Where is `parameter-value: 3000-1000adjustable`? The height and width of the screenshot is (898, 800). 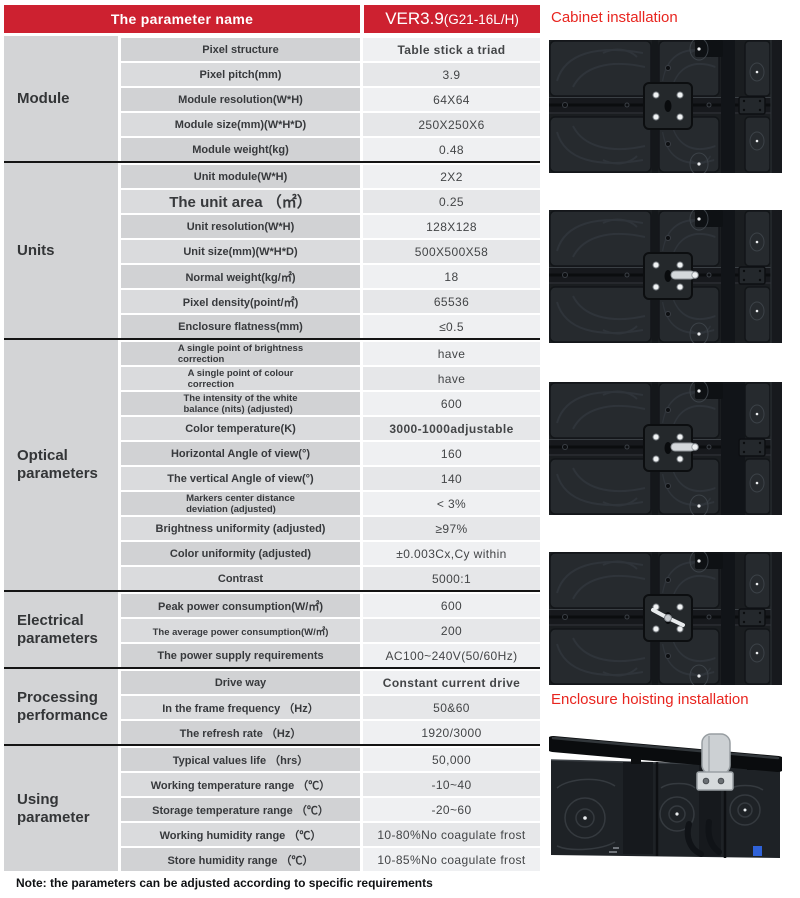
parameter-value: 3000-1000adjustable is located at coordinates (451, 428).